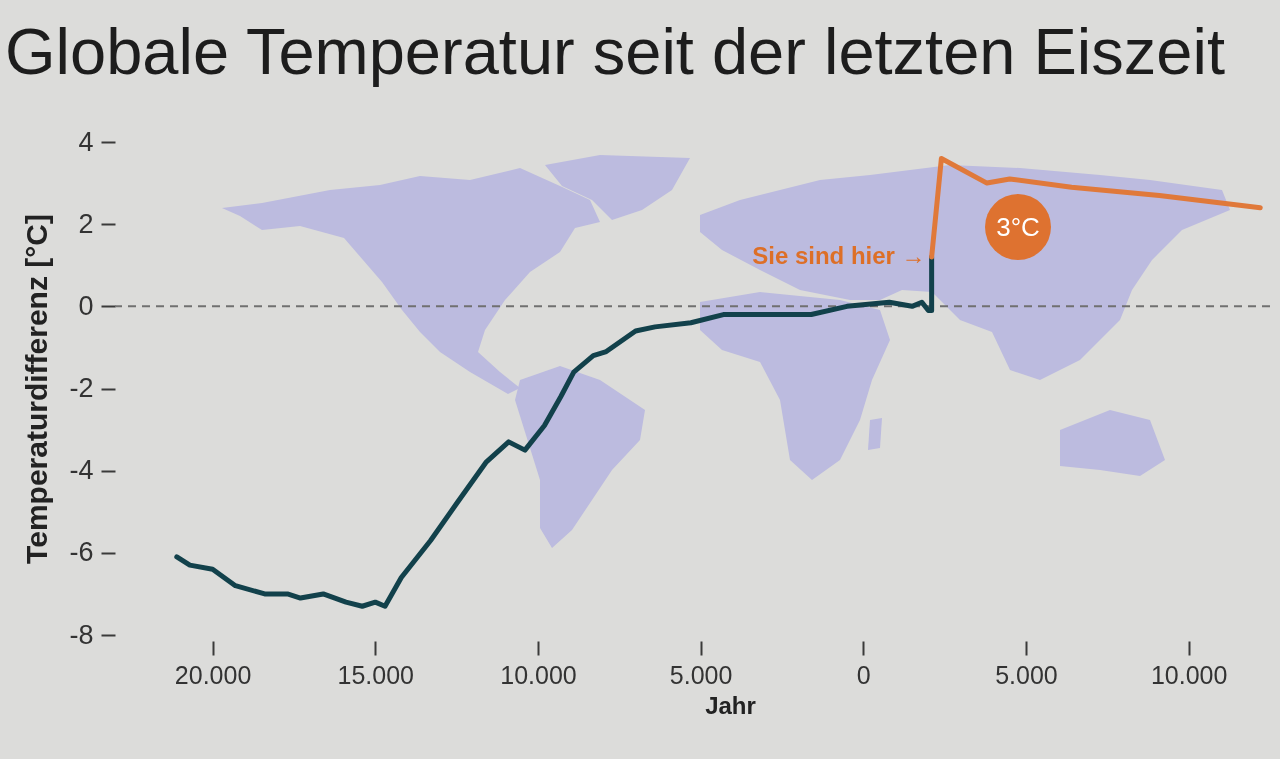  What do you see at coordinates (86, 223) in the screenshot?
I see `y-tick-label: 2` at bounding box center [86, 223].